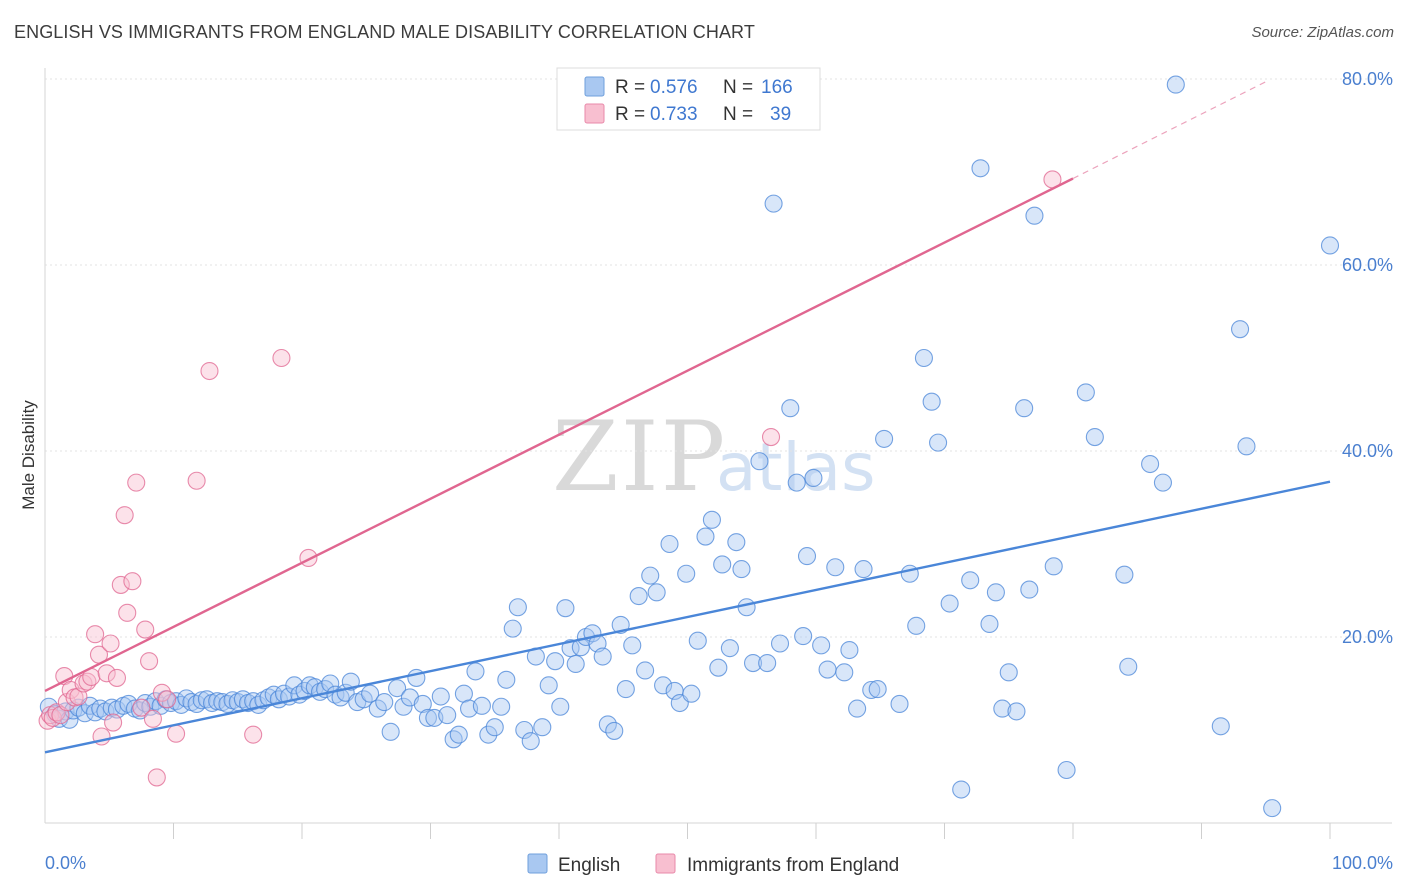 This screenshot has height=892, width=1406. Describe the element at coordinates (665, 863) in the screenshot. I see `bottom-legend-swatch-immigrants` at that location.